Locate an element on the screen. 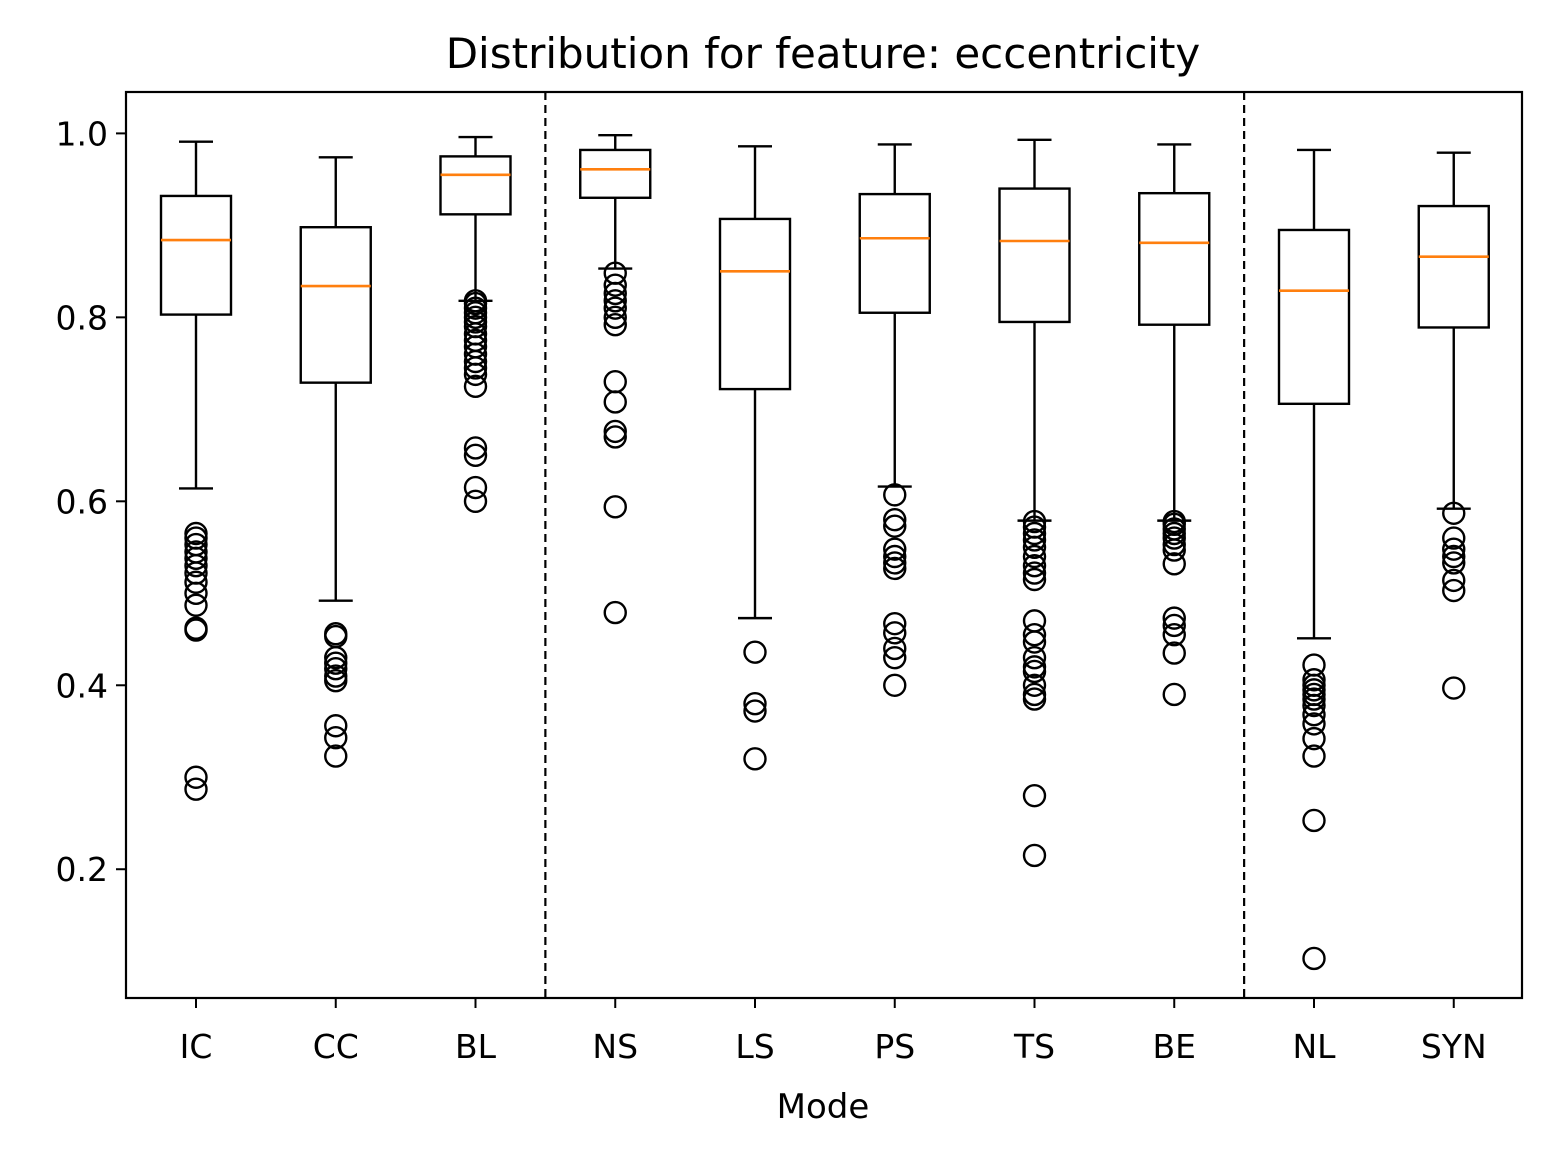  box-nl is located at coordinates (1314, 559).